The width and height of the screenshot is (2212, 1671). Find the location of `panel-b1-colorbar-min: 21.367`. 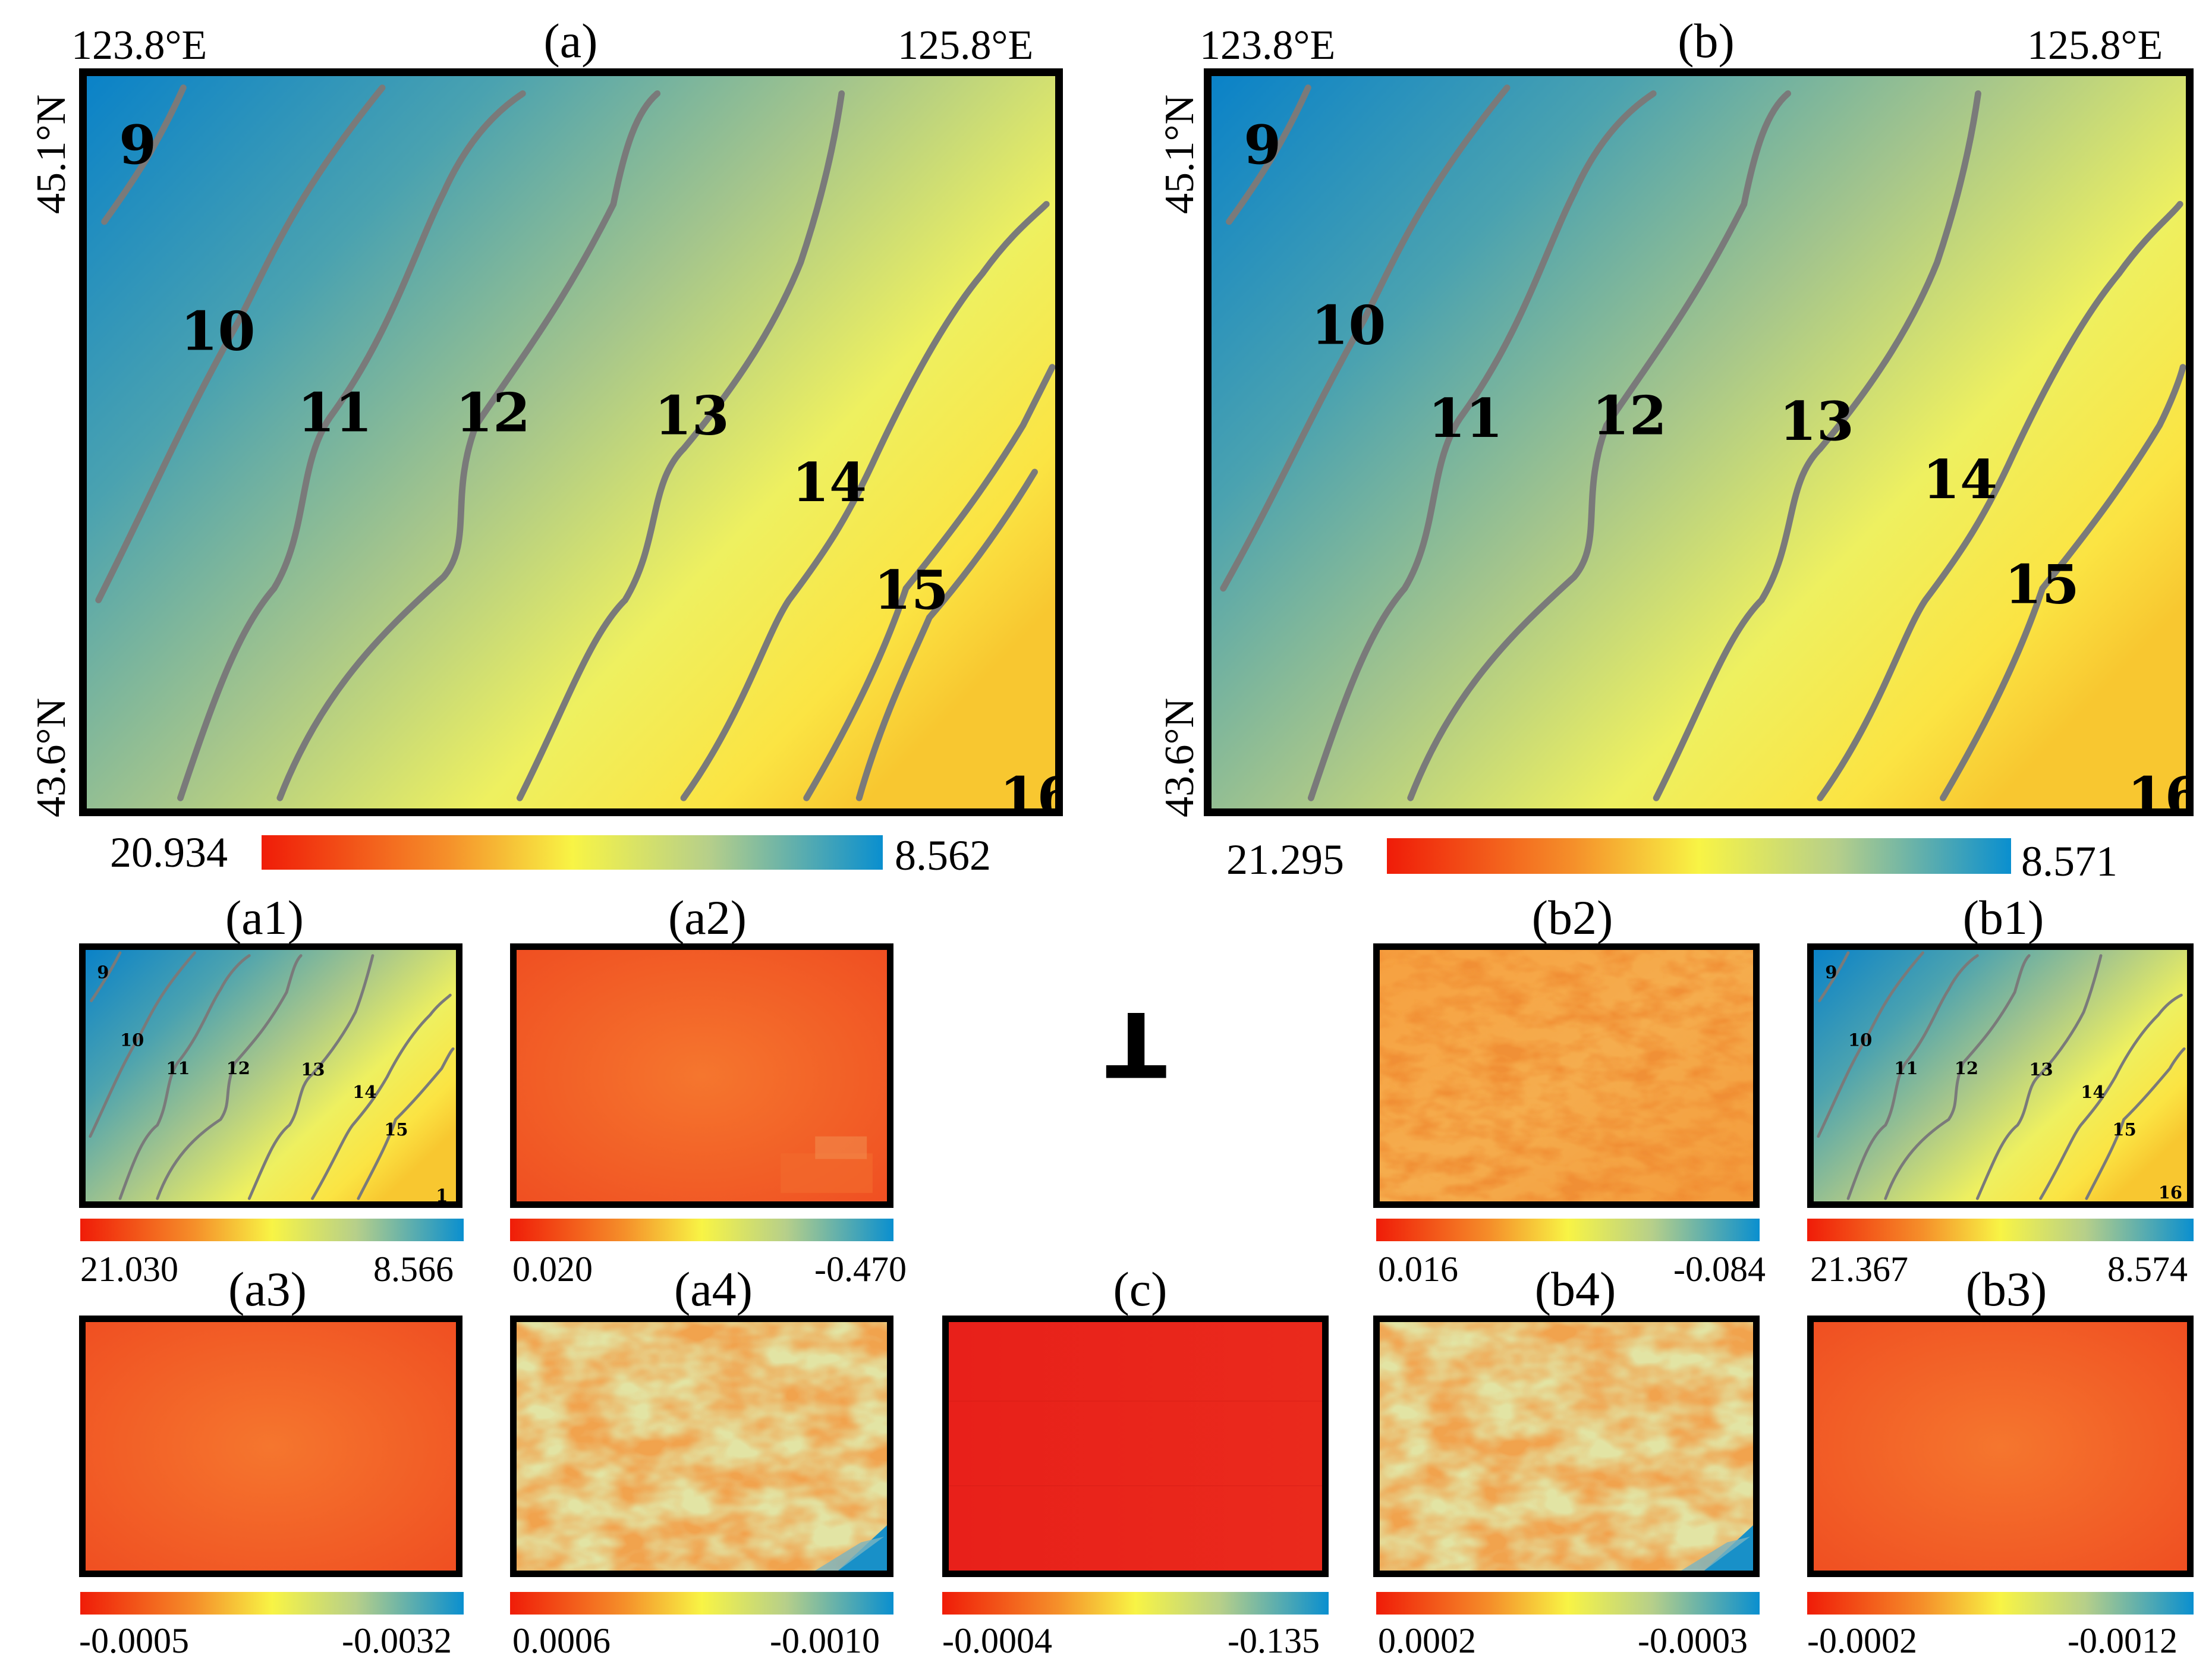

panel-b1-colorbar-min: 21.367 is located at coordinates (1859, 1269).